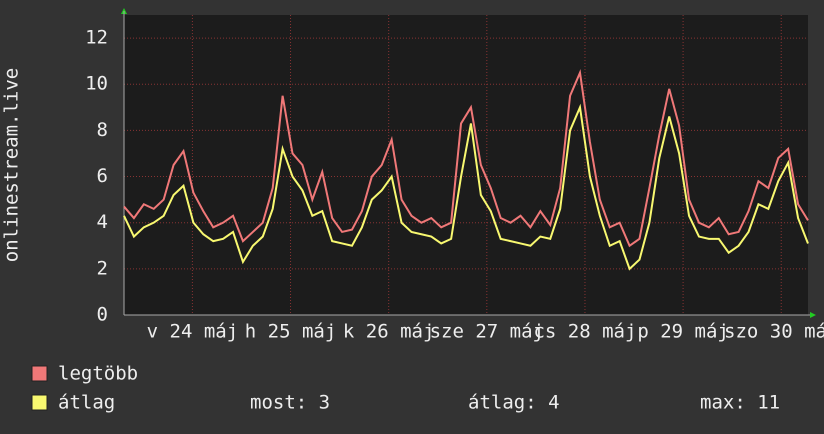  Describe the element at coordinates (514, 403) in the screenshot. I see `stat-label: átlag: 4` at that location.